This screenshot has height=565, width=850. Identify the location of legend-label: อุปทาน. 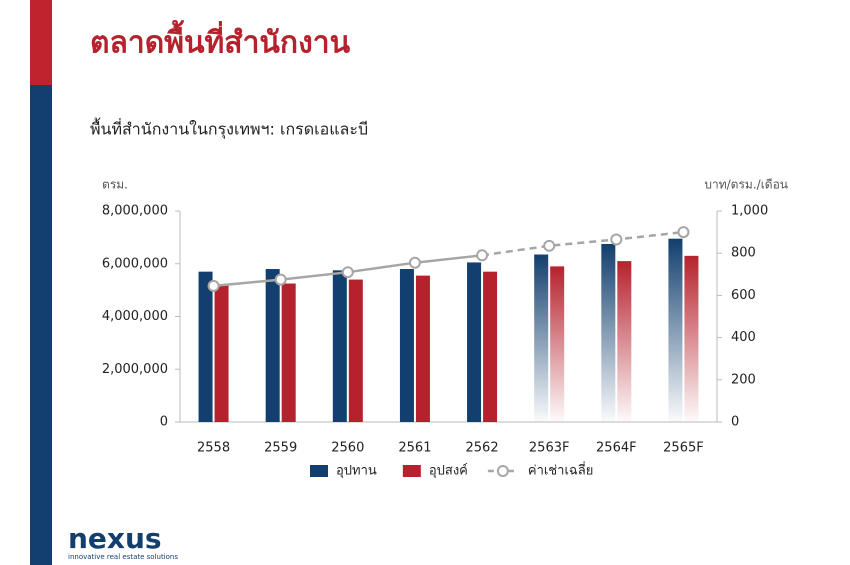
(356, 471).